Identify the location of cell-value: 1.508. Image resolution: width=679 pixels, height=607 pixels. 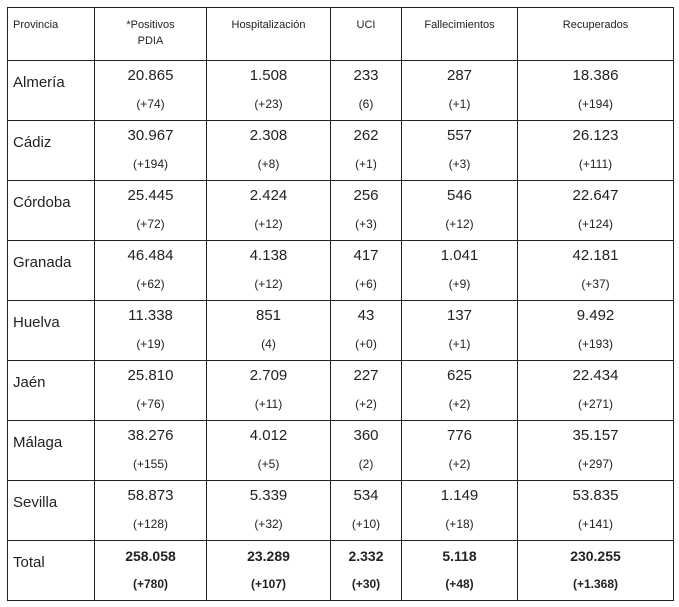
(268, 75).